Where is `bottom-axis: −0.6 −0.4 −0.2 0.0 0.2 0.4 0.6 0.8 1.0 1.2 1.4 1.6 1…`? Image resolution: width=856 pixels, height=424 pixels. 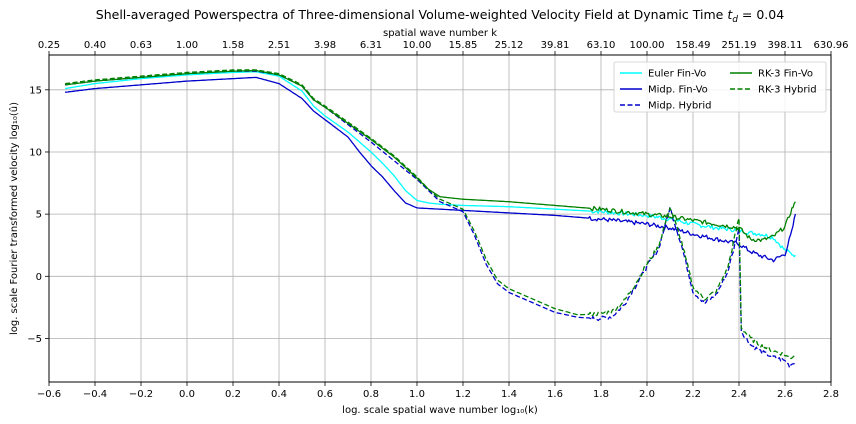
bottom-axis: −0.6 −0.4 −0.2 0.0 0.2 0.4 0.6 0.8 1.0 1.2 1.4 1.6 1… is located at coordinates (438, 391).